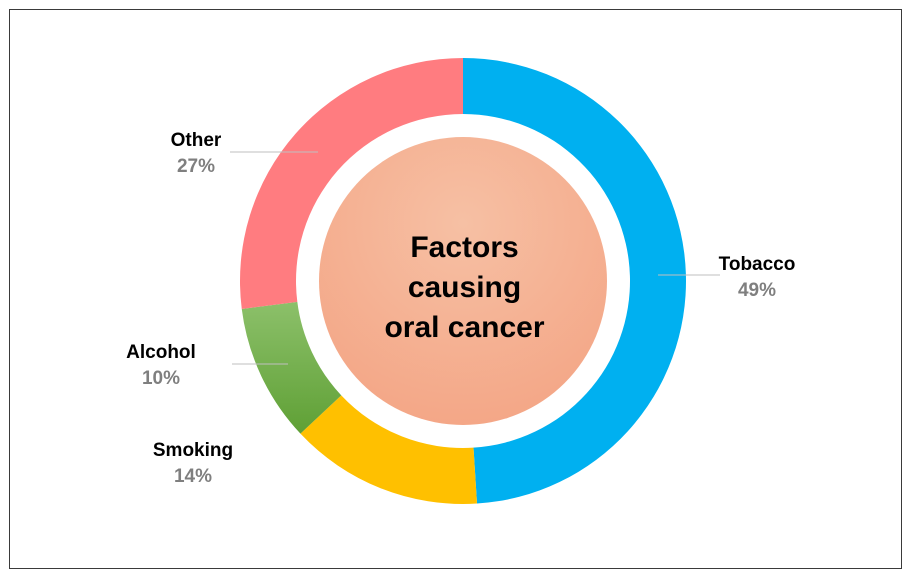 The height and width of the screenshot is (569, 903). Describe the element at coordinates (161, 352) in the screenshot. I see `slice-label-alcohol: Alcohol` at that location.